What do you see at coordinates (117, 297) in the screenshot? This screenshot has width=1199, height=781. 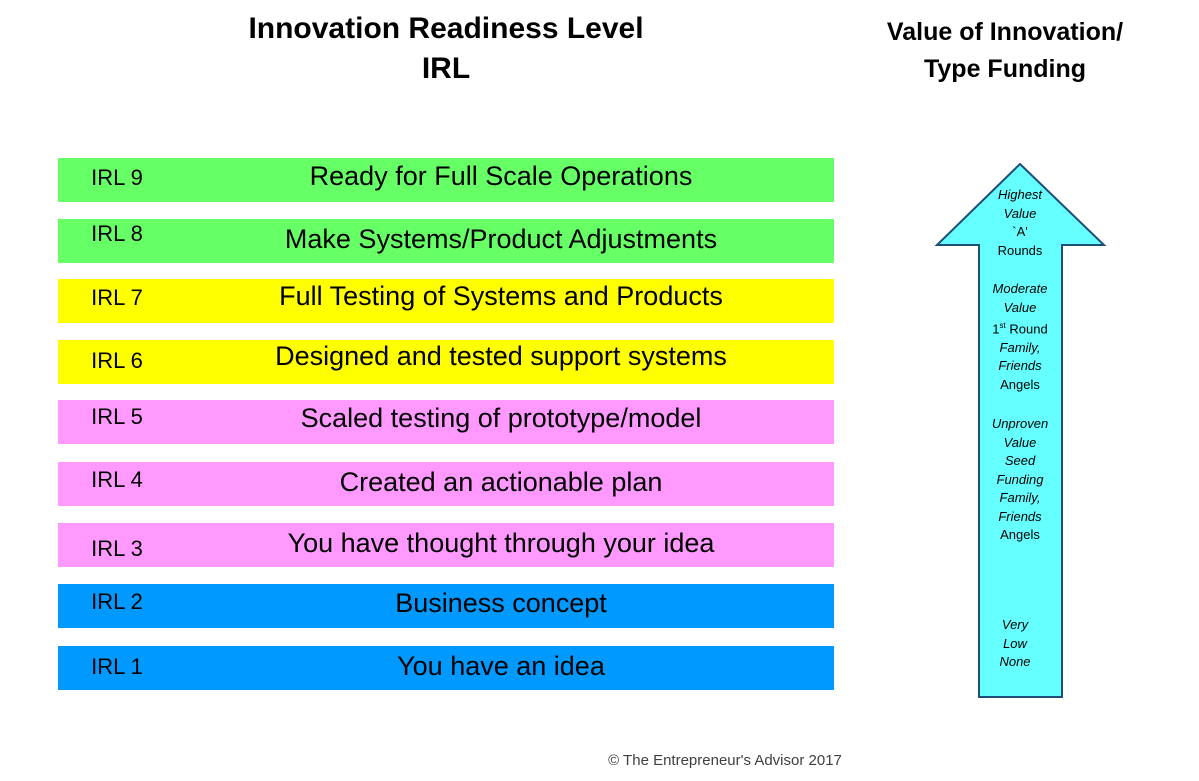 I see `irl-level-id: IRL 7` at bounding box center [117, 297].